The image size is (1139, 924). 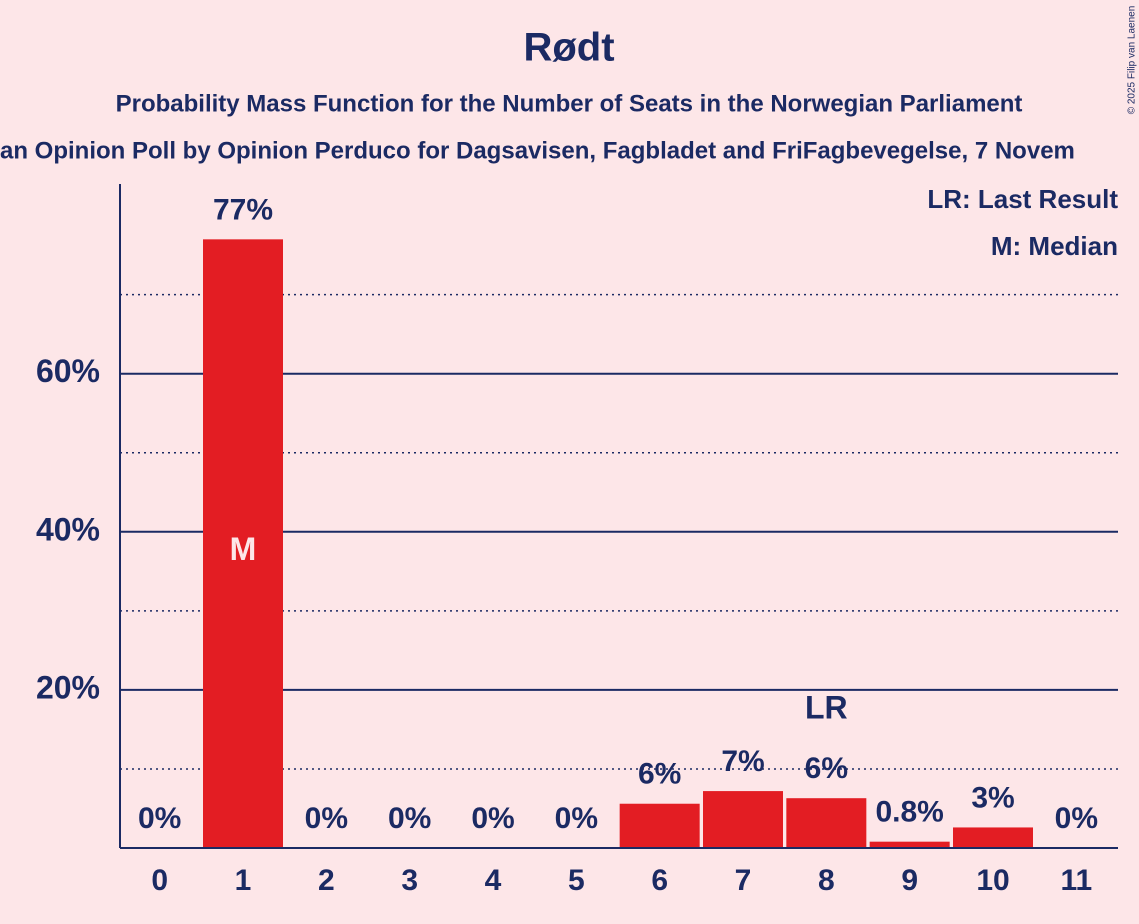 What do you see at coordinates (326, 880) in the screenshot?
I see `x-tick-label: 2` at bounding box center [326, 880].